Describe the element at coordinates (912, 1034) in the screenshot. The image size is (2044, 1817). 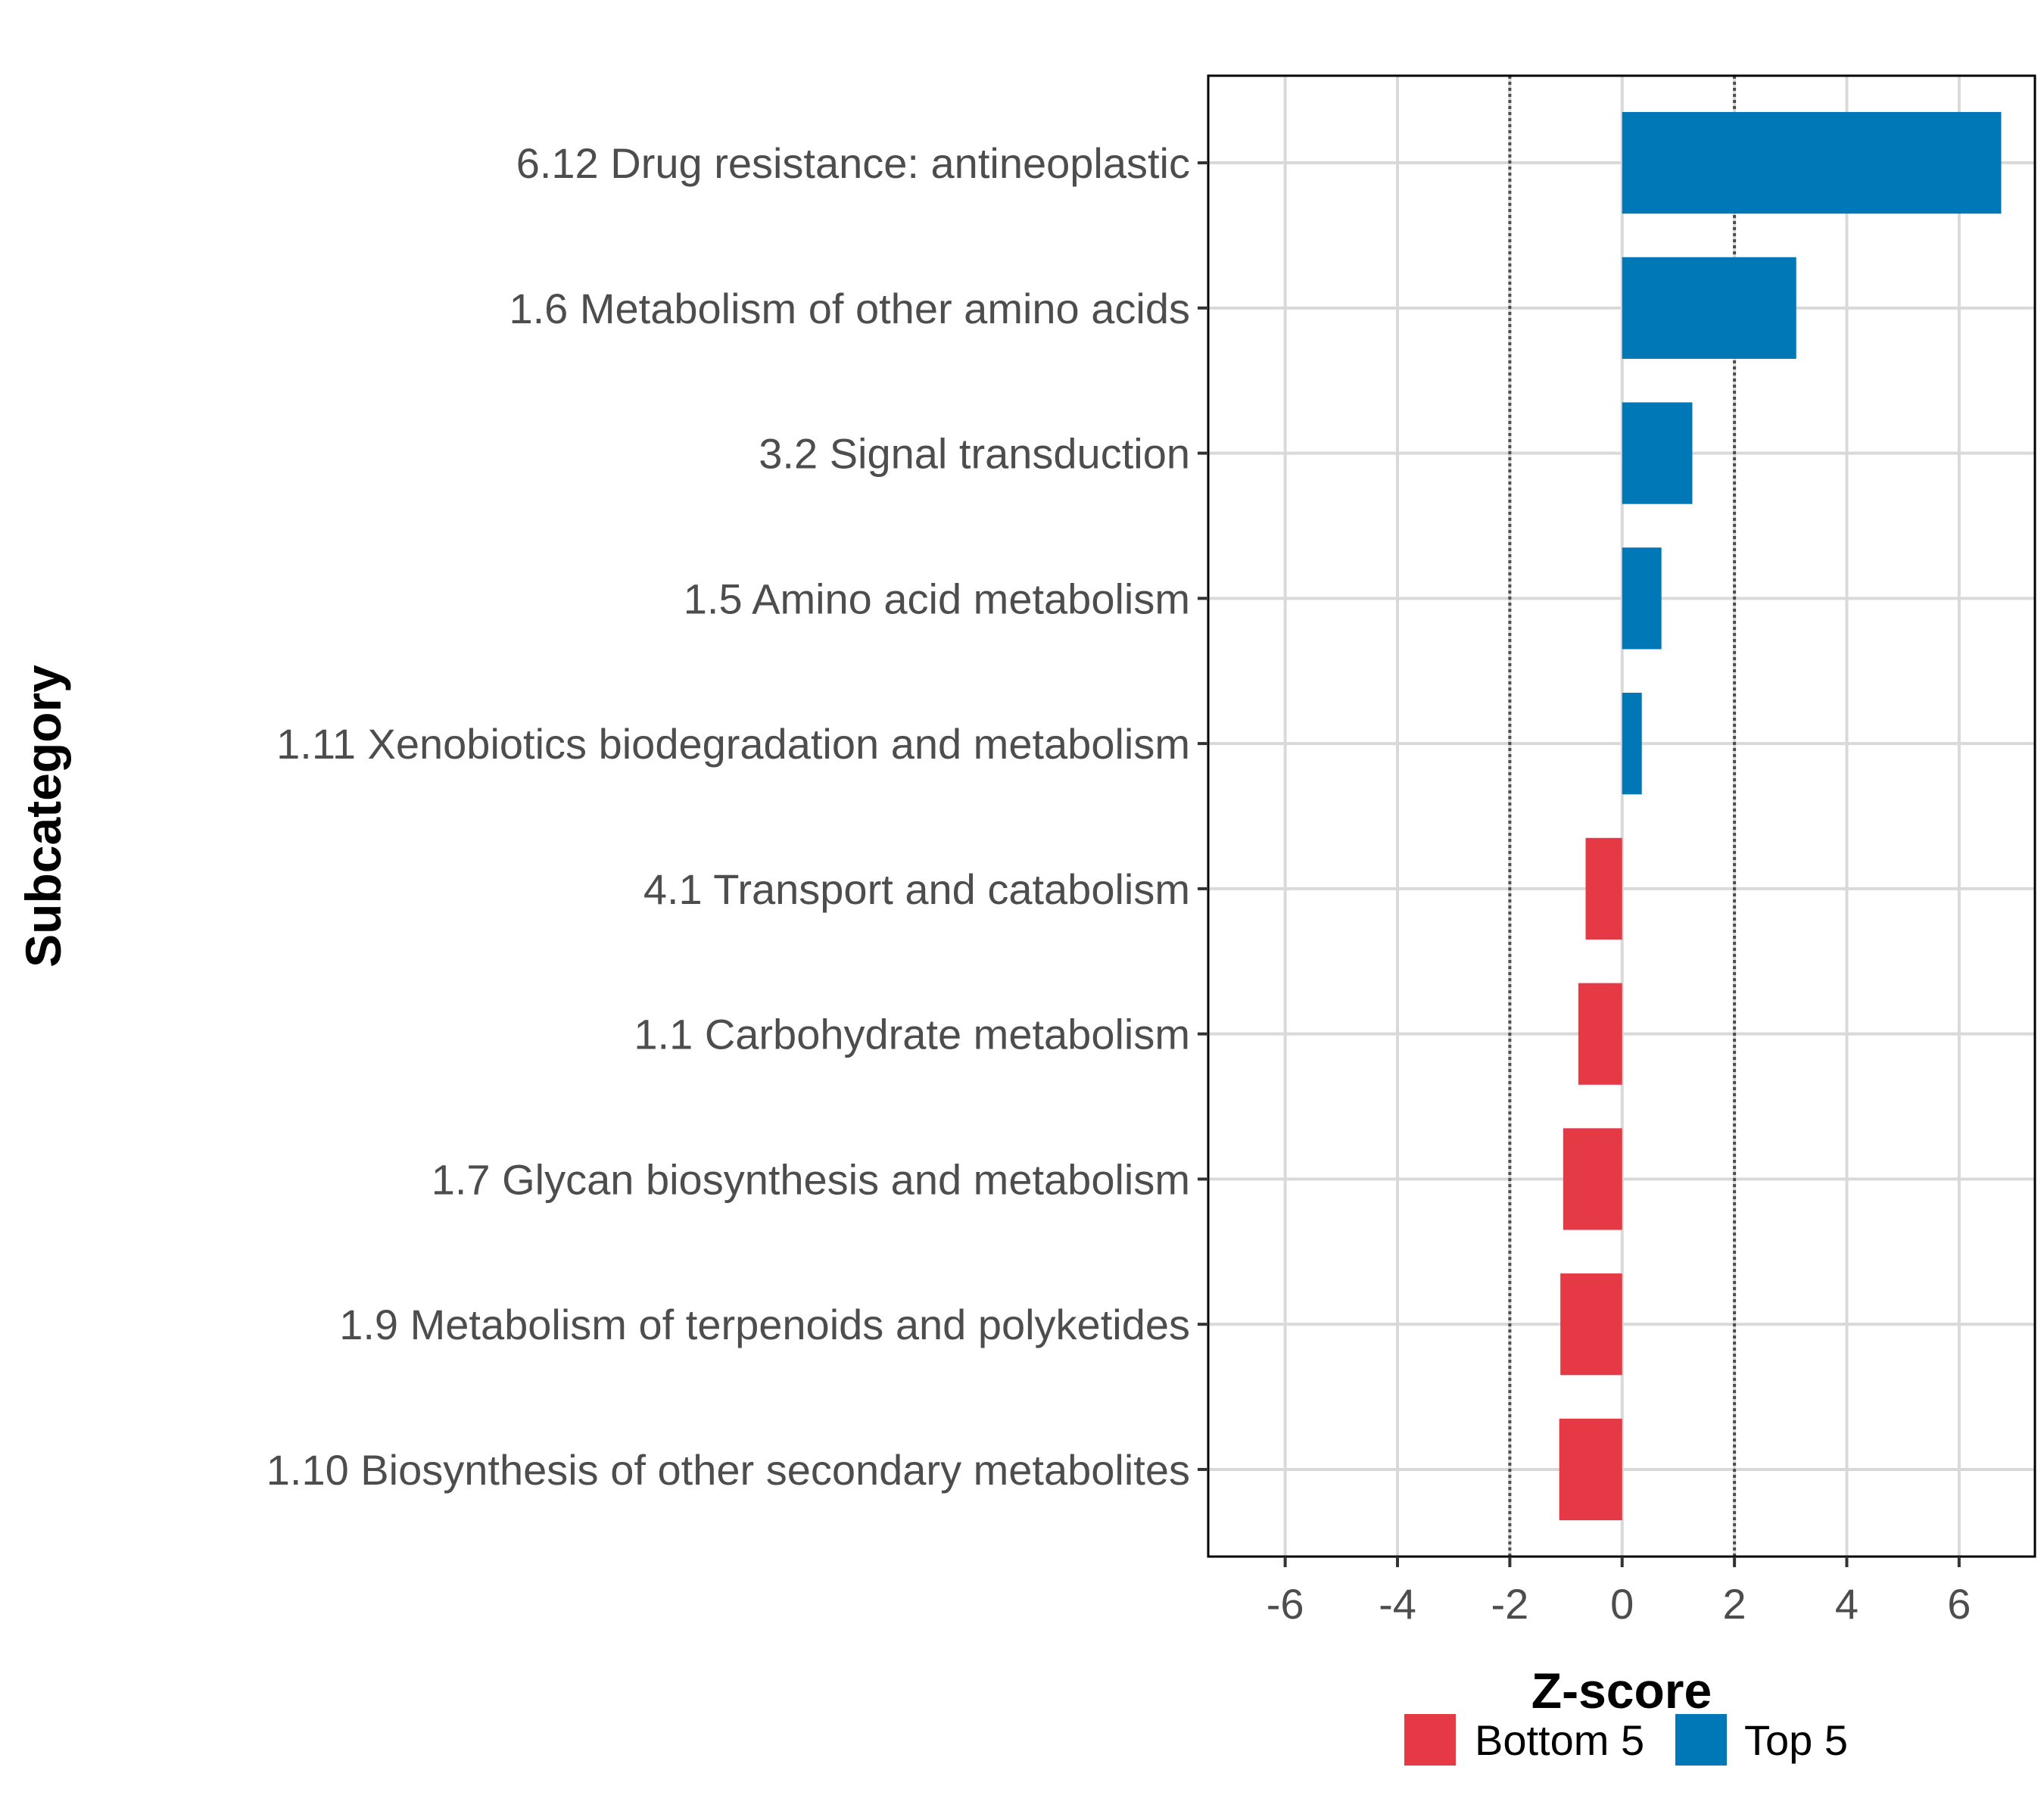
I see `y-tick-label: 1.1 Carbohydrate metabolism` at that location.